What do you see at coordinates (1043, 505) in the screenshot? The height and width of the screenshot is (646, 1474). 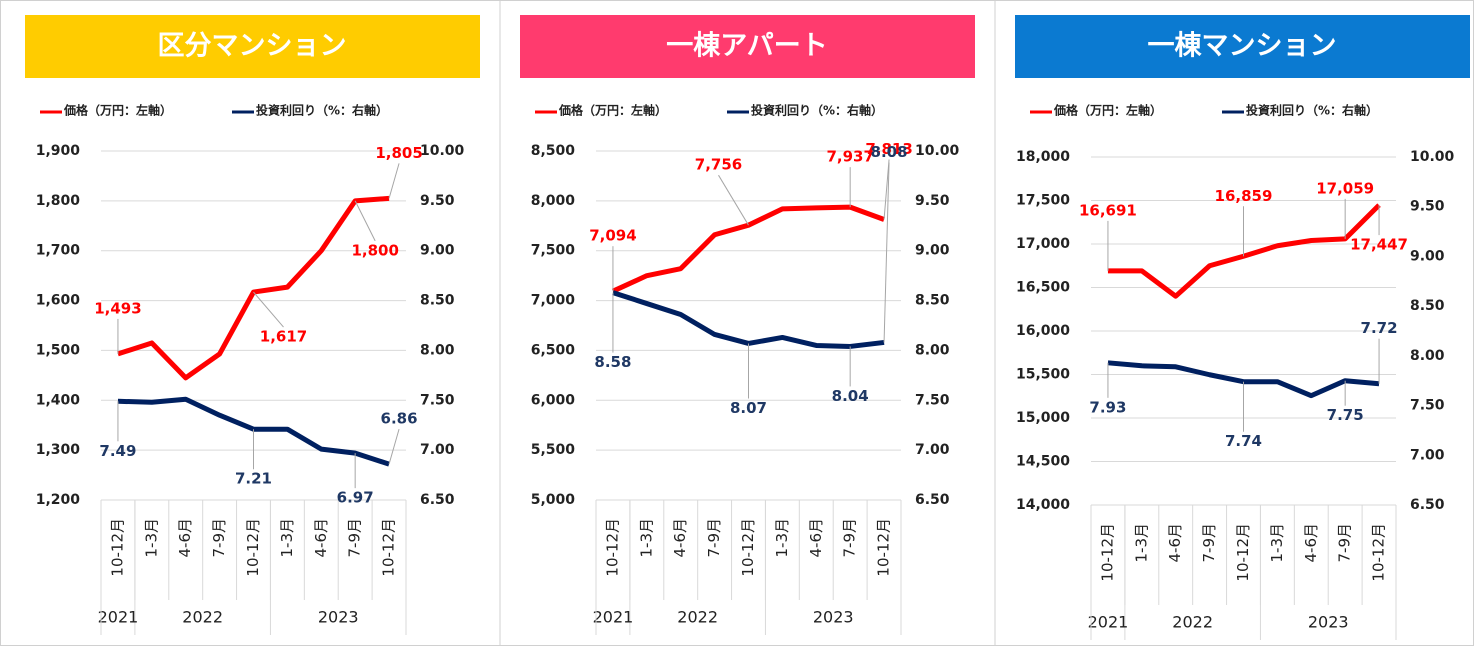 I see `y-tick-label: 14,000` at bounding box center [1043, 505].